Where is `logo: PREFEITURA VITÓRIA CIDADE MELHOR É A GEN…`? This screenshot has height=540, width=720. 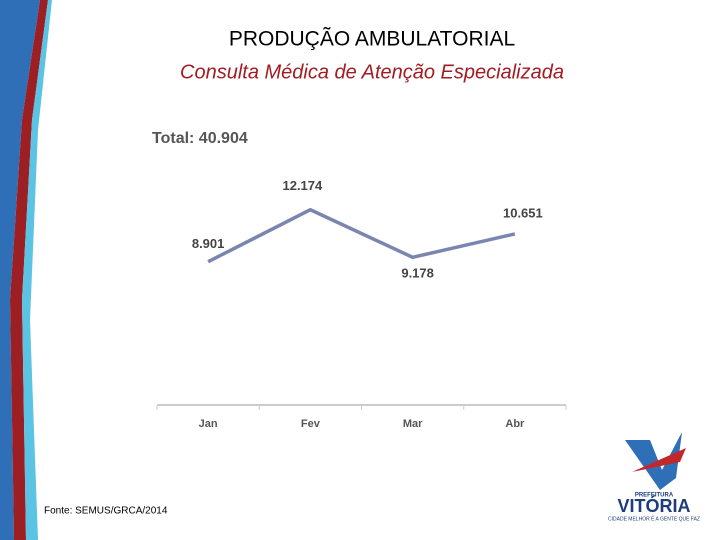 logo: PREFEITURA VITÓRIA CIDADE MELHOR É A GEN… is located at coordinates (654, 477).